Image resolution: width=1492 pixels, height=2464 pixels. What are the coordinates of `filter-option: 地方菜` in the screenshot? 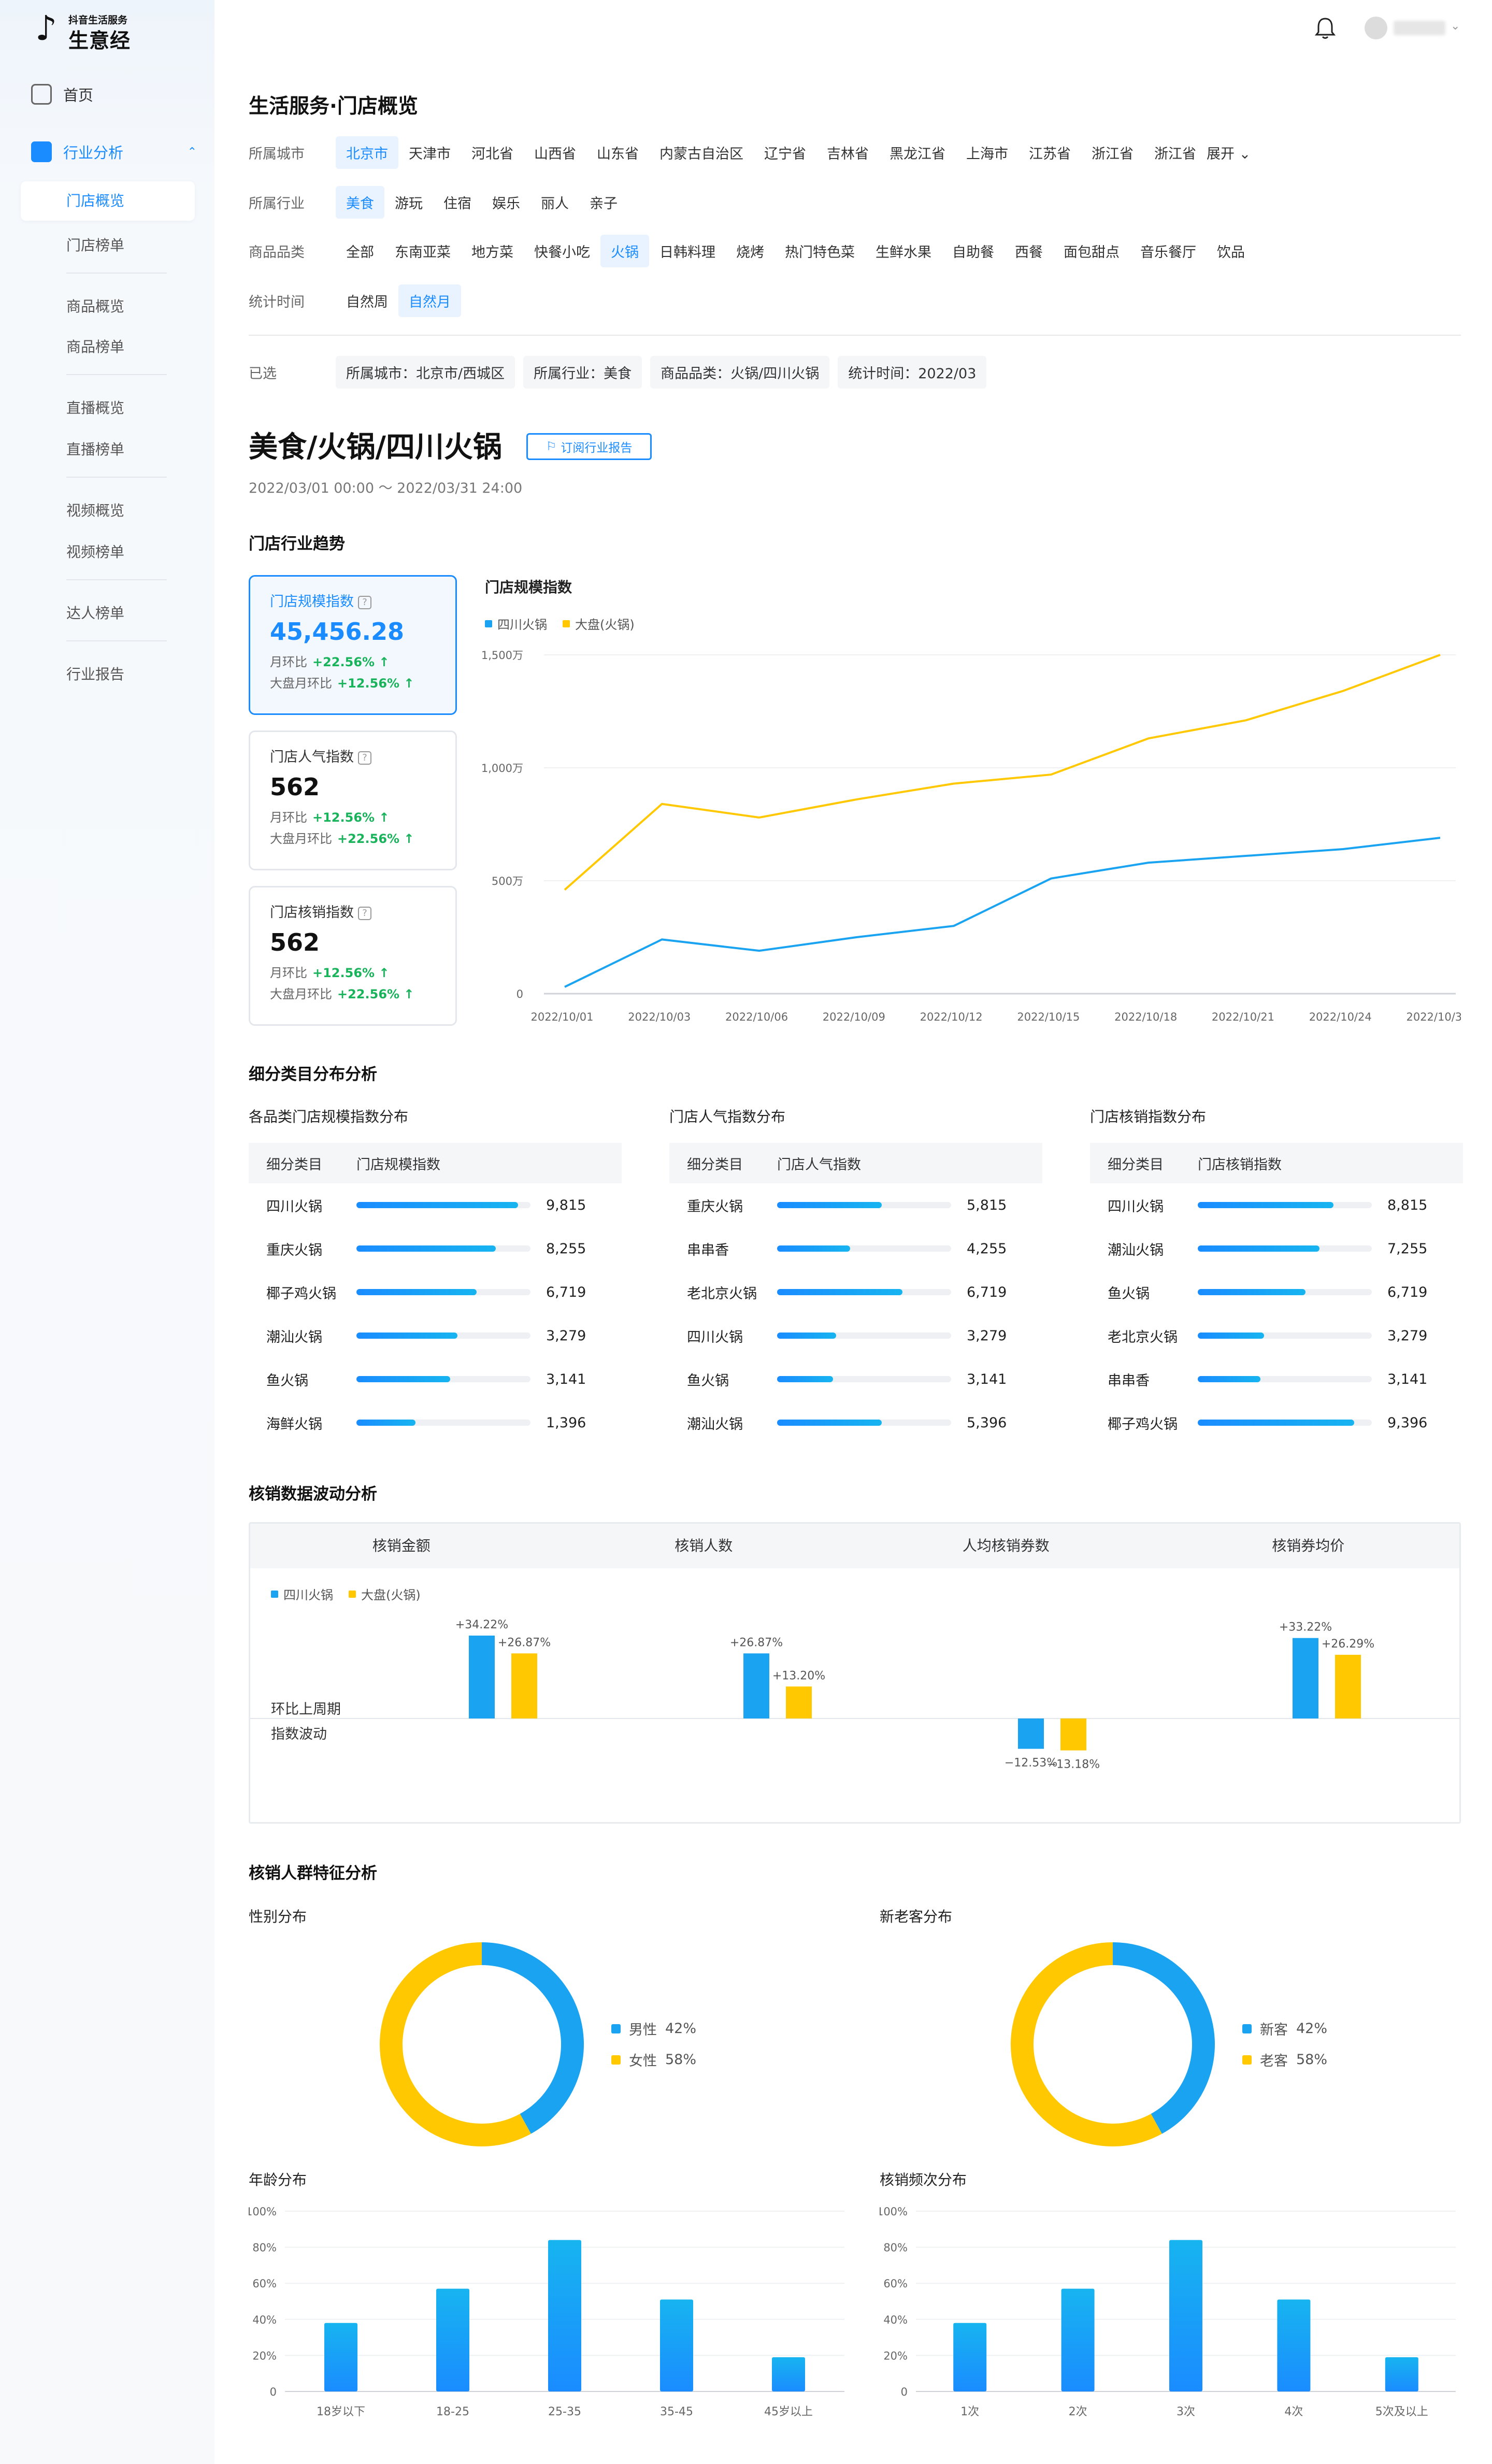 It's located at (492, 253).